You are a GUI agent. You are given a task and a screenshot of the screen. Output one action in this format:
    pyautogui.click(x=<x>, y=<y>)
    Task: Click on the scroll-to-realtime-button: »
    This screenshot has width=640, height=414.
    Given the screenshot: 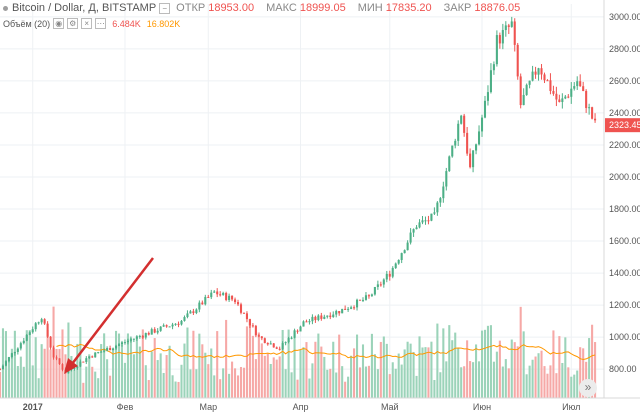 What is the action you would take?
    pyautogui.click(x=588, y=388)
    